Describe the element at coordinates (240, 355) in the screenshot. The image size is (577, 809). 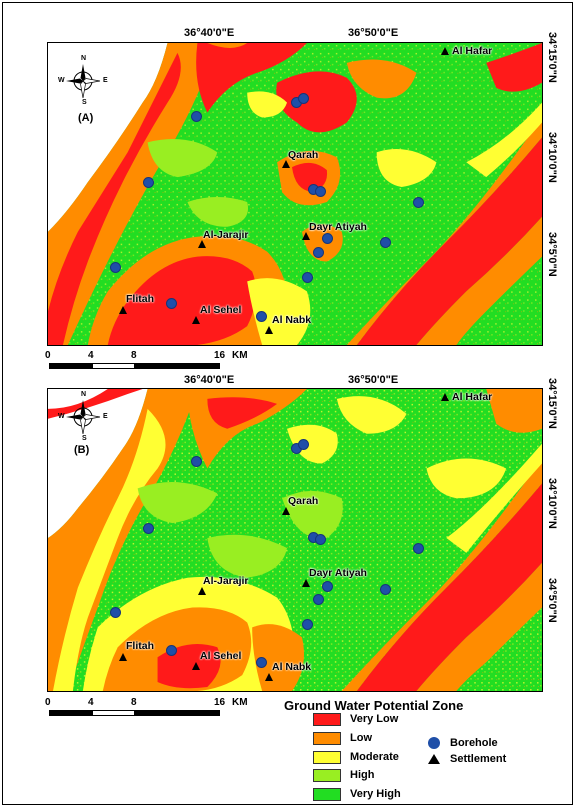
I see `scale-units: KM` at that location.